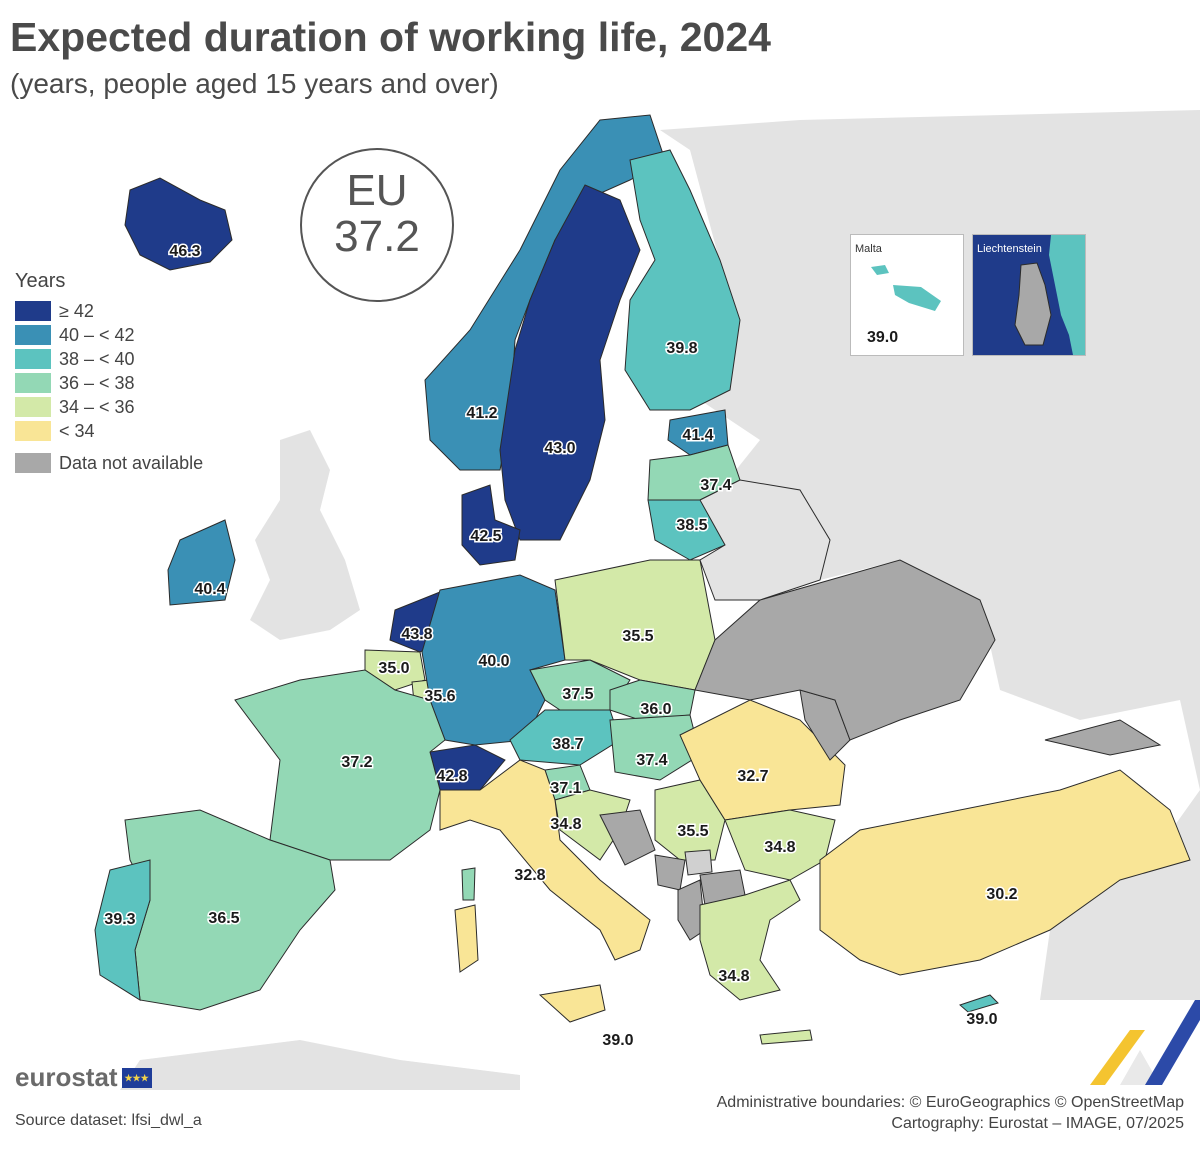 Image resolution: width=1200 pixels, height=1161 pixels. I want to click on value-serbia: 35.5, so click(692, 831).